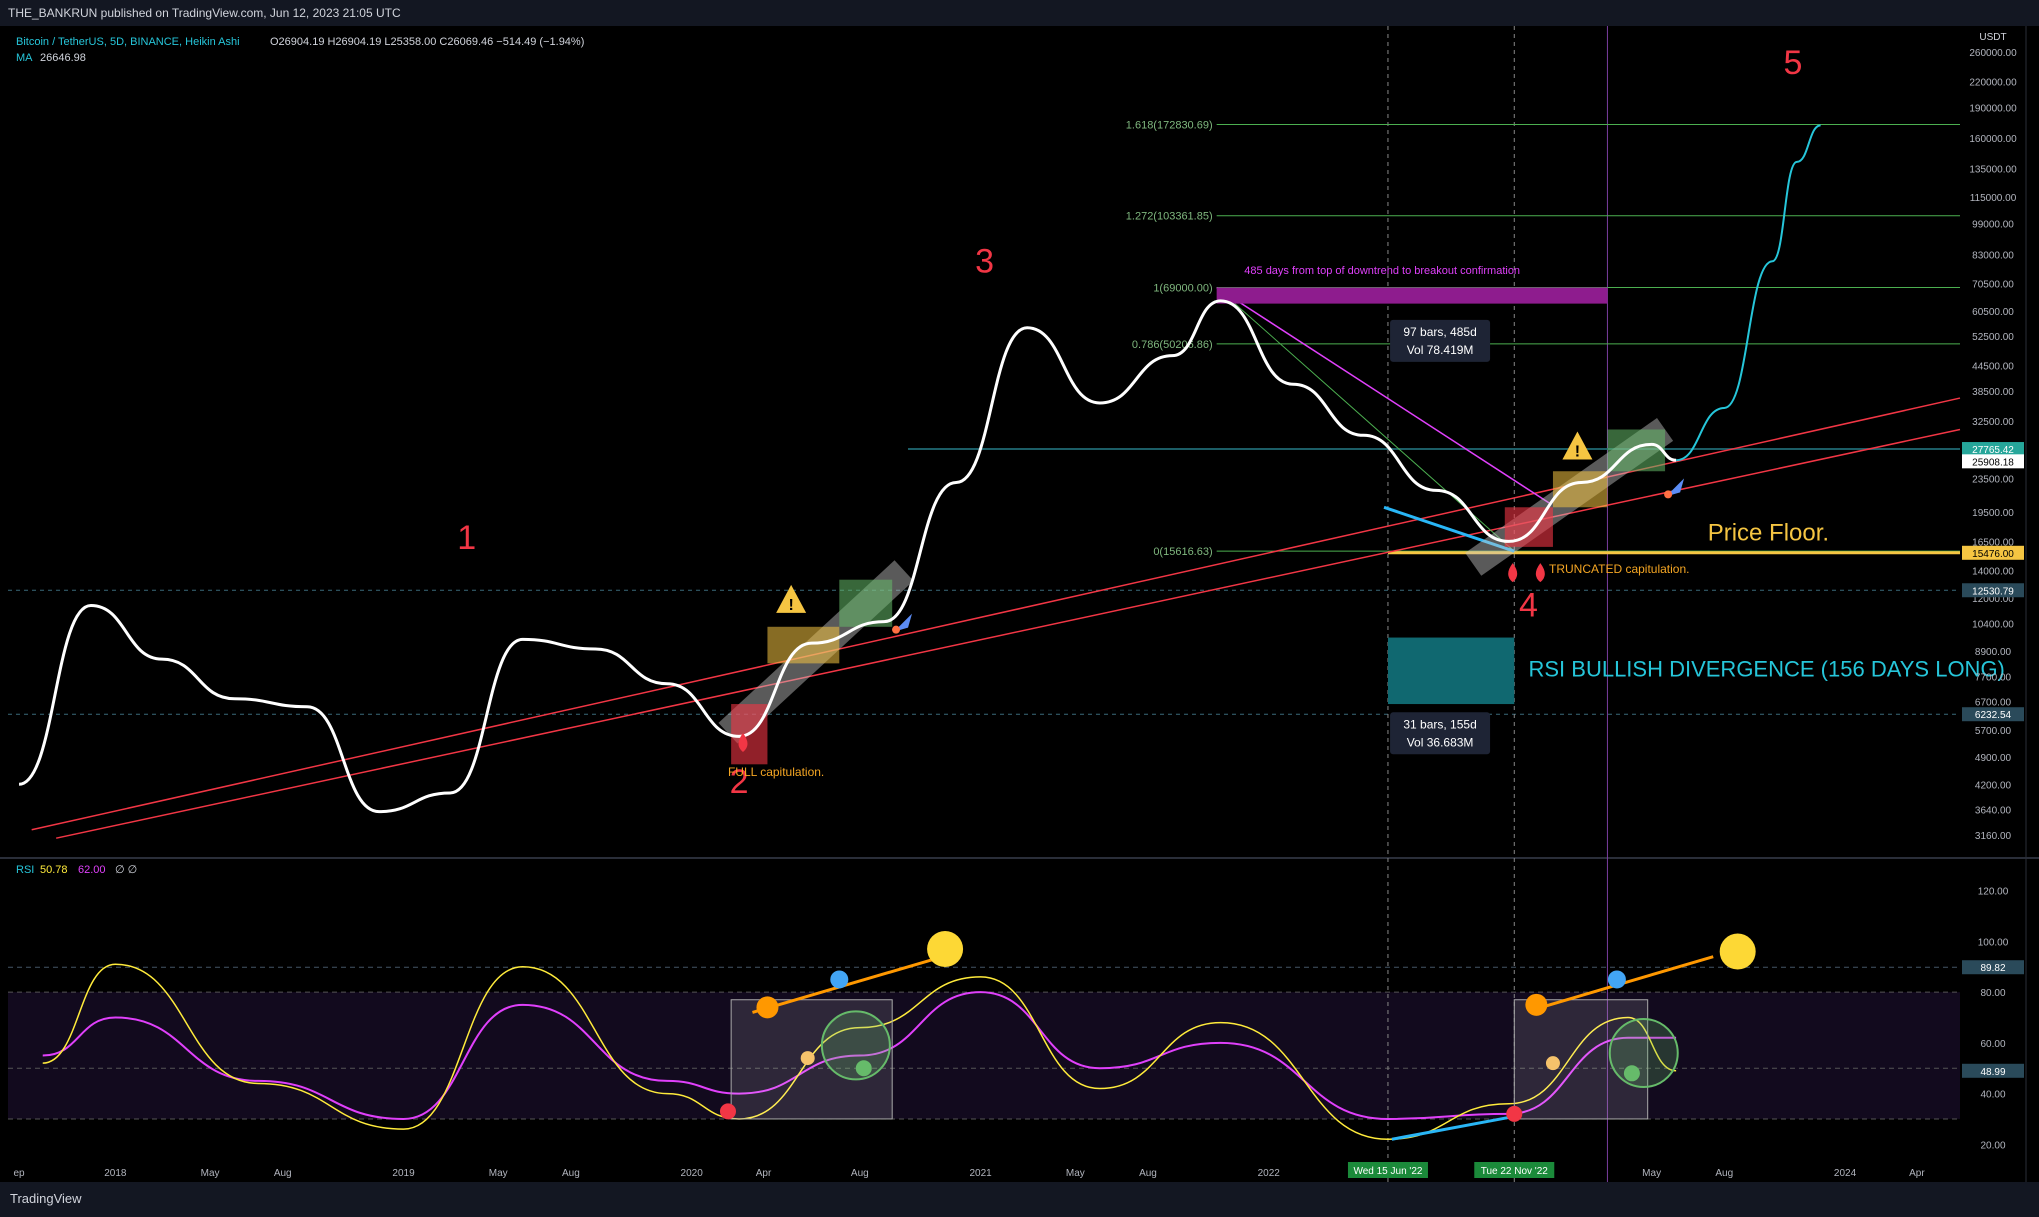 The height and width of the screenshot is (1217, 2039). What do you see at coordinates (19, 1173) in the screenshot?
I see `time-tick-label: ep` at bounding box center [19, 1173].